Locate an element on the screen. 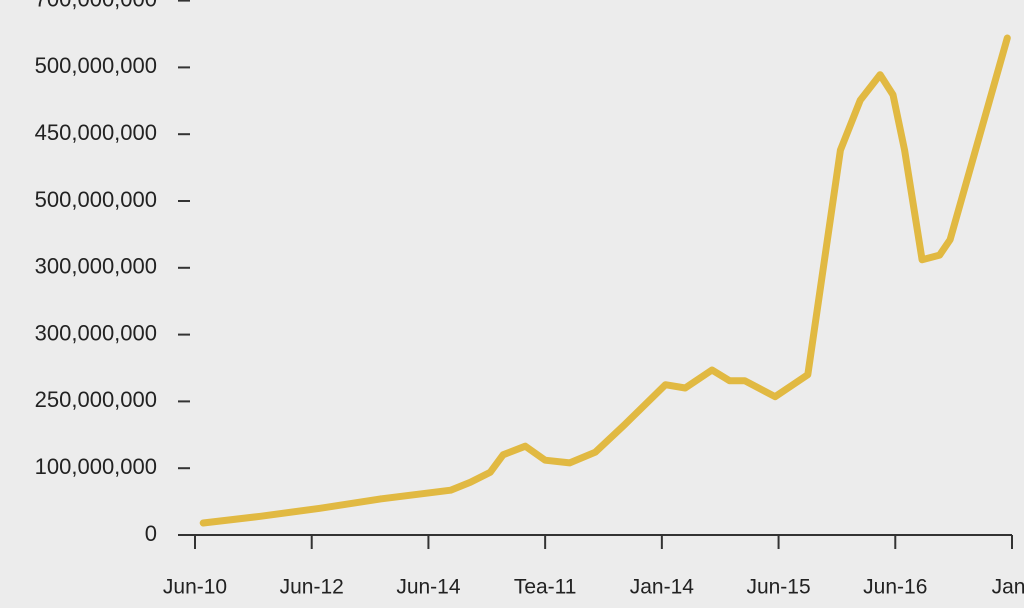  y-tick-label: 700,000,000 is located at coordinates (96, 5).